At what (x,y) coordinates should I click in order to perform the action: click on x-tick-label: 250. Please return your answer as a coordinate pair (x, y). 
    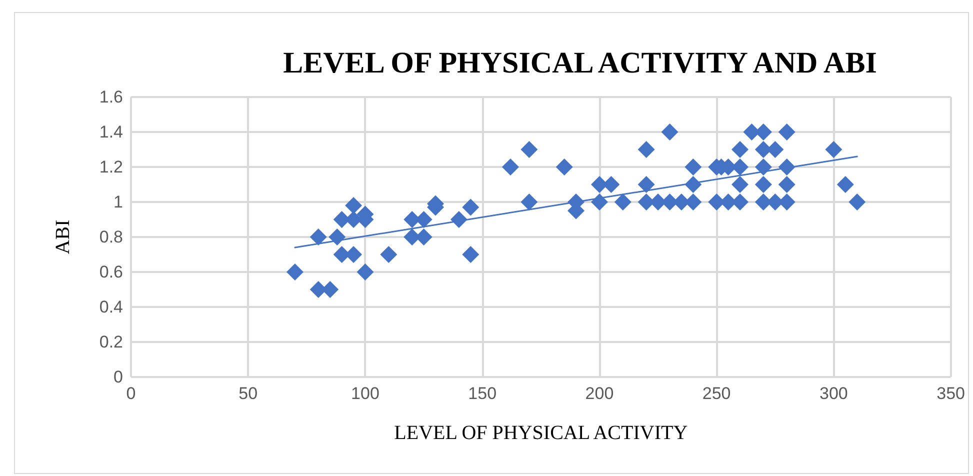
    Looking at the image, I should click on (716, 393).